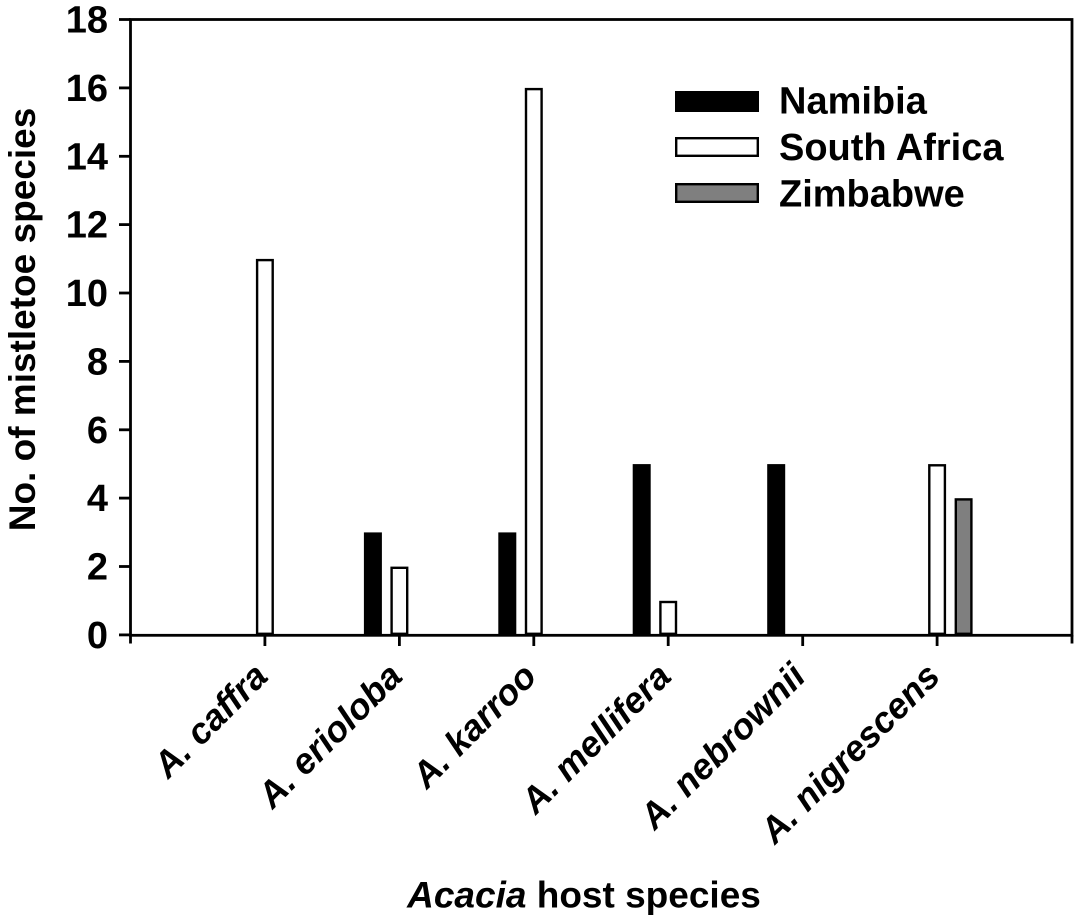 This screenshot has height=921, width=1080. Describe the element at coordinates (97, 362) in the screenshot. I see `svg-text: 8` at that location.